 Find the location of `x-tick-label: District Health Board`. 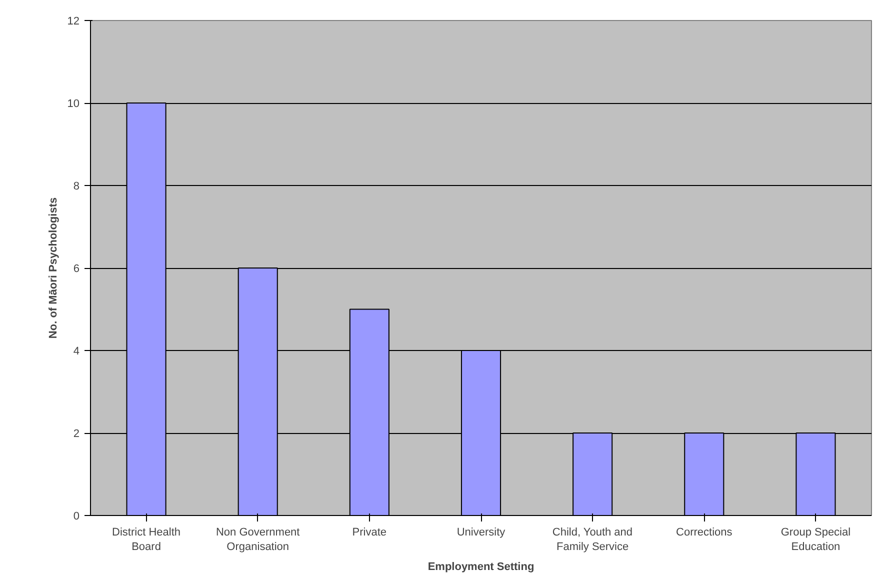

x-tick-label: District Health Board is located at coordinates (146, 539).